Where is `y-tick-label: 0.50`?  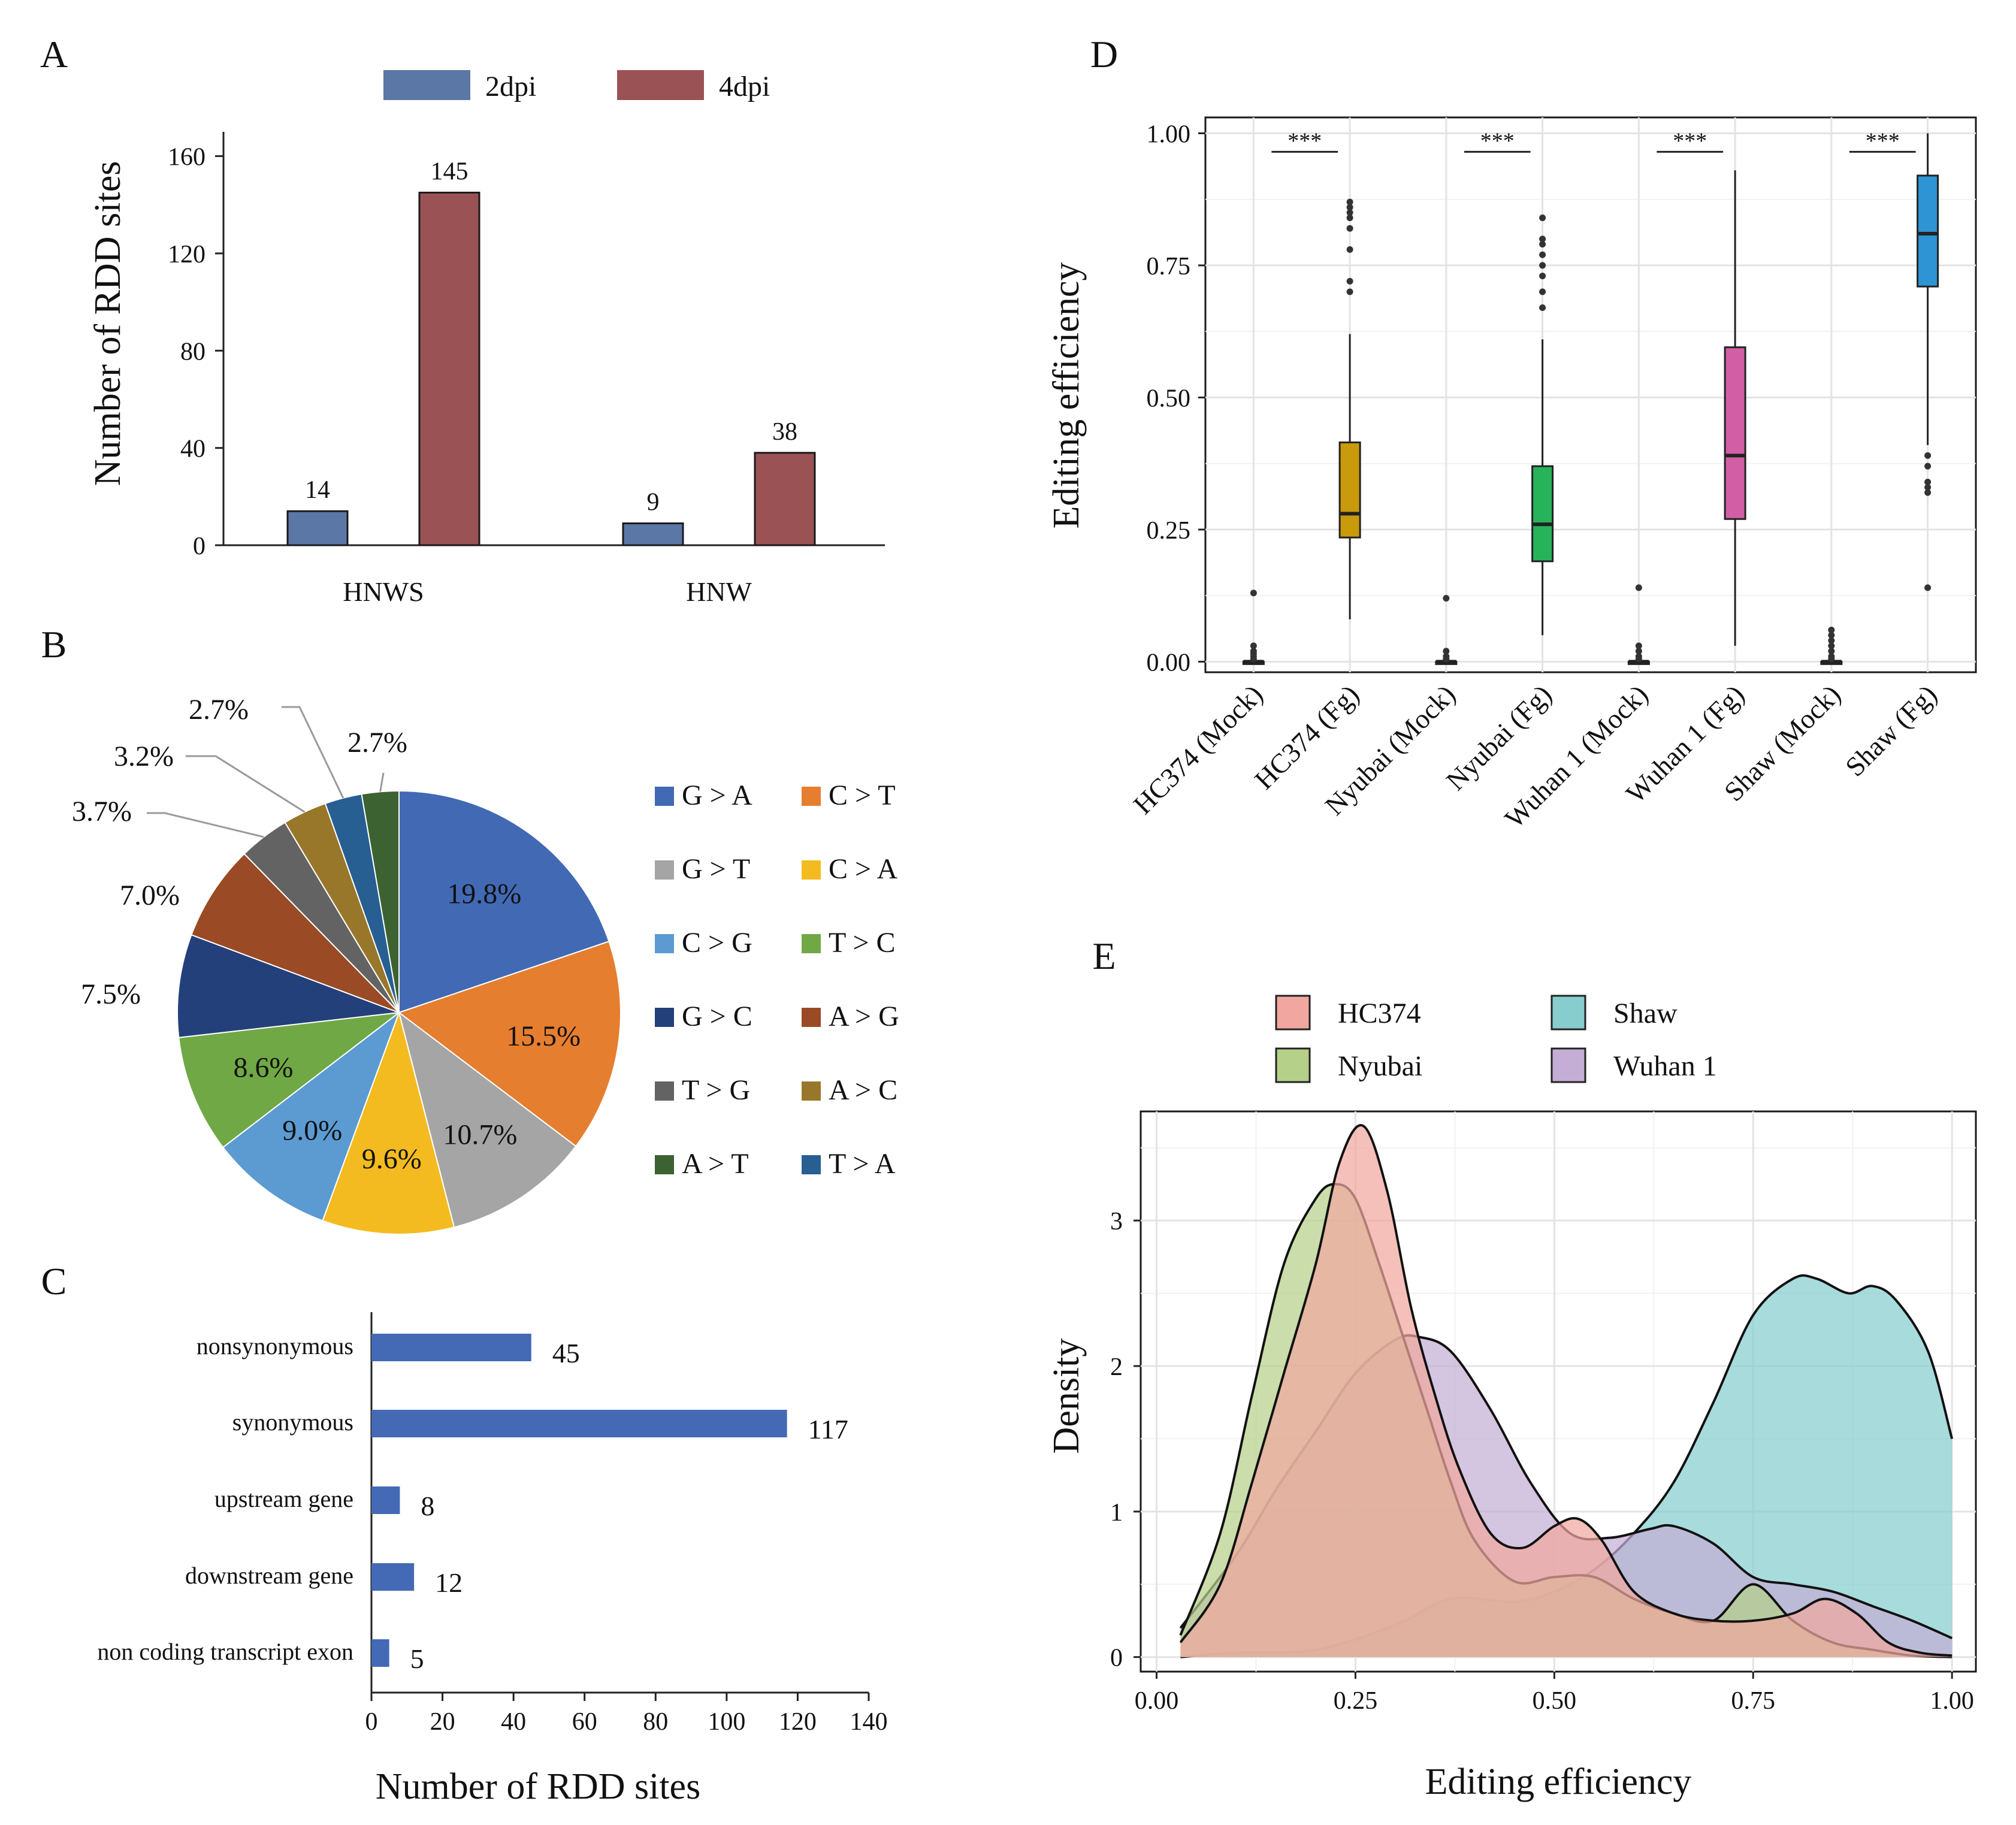
y-tick-label: 0.50 is located at coordinates (1169, 399).